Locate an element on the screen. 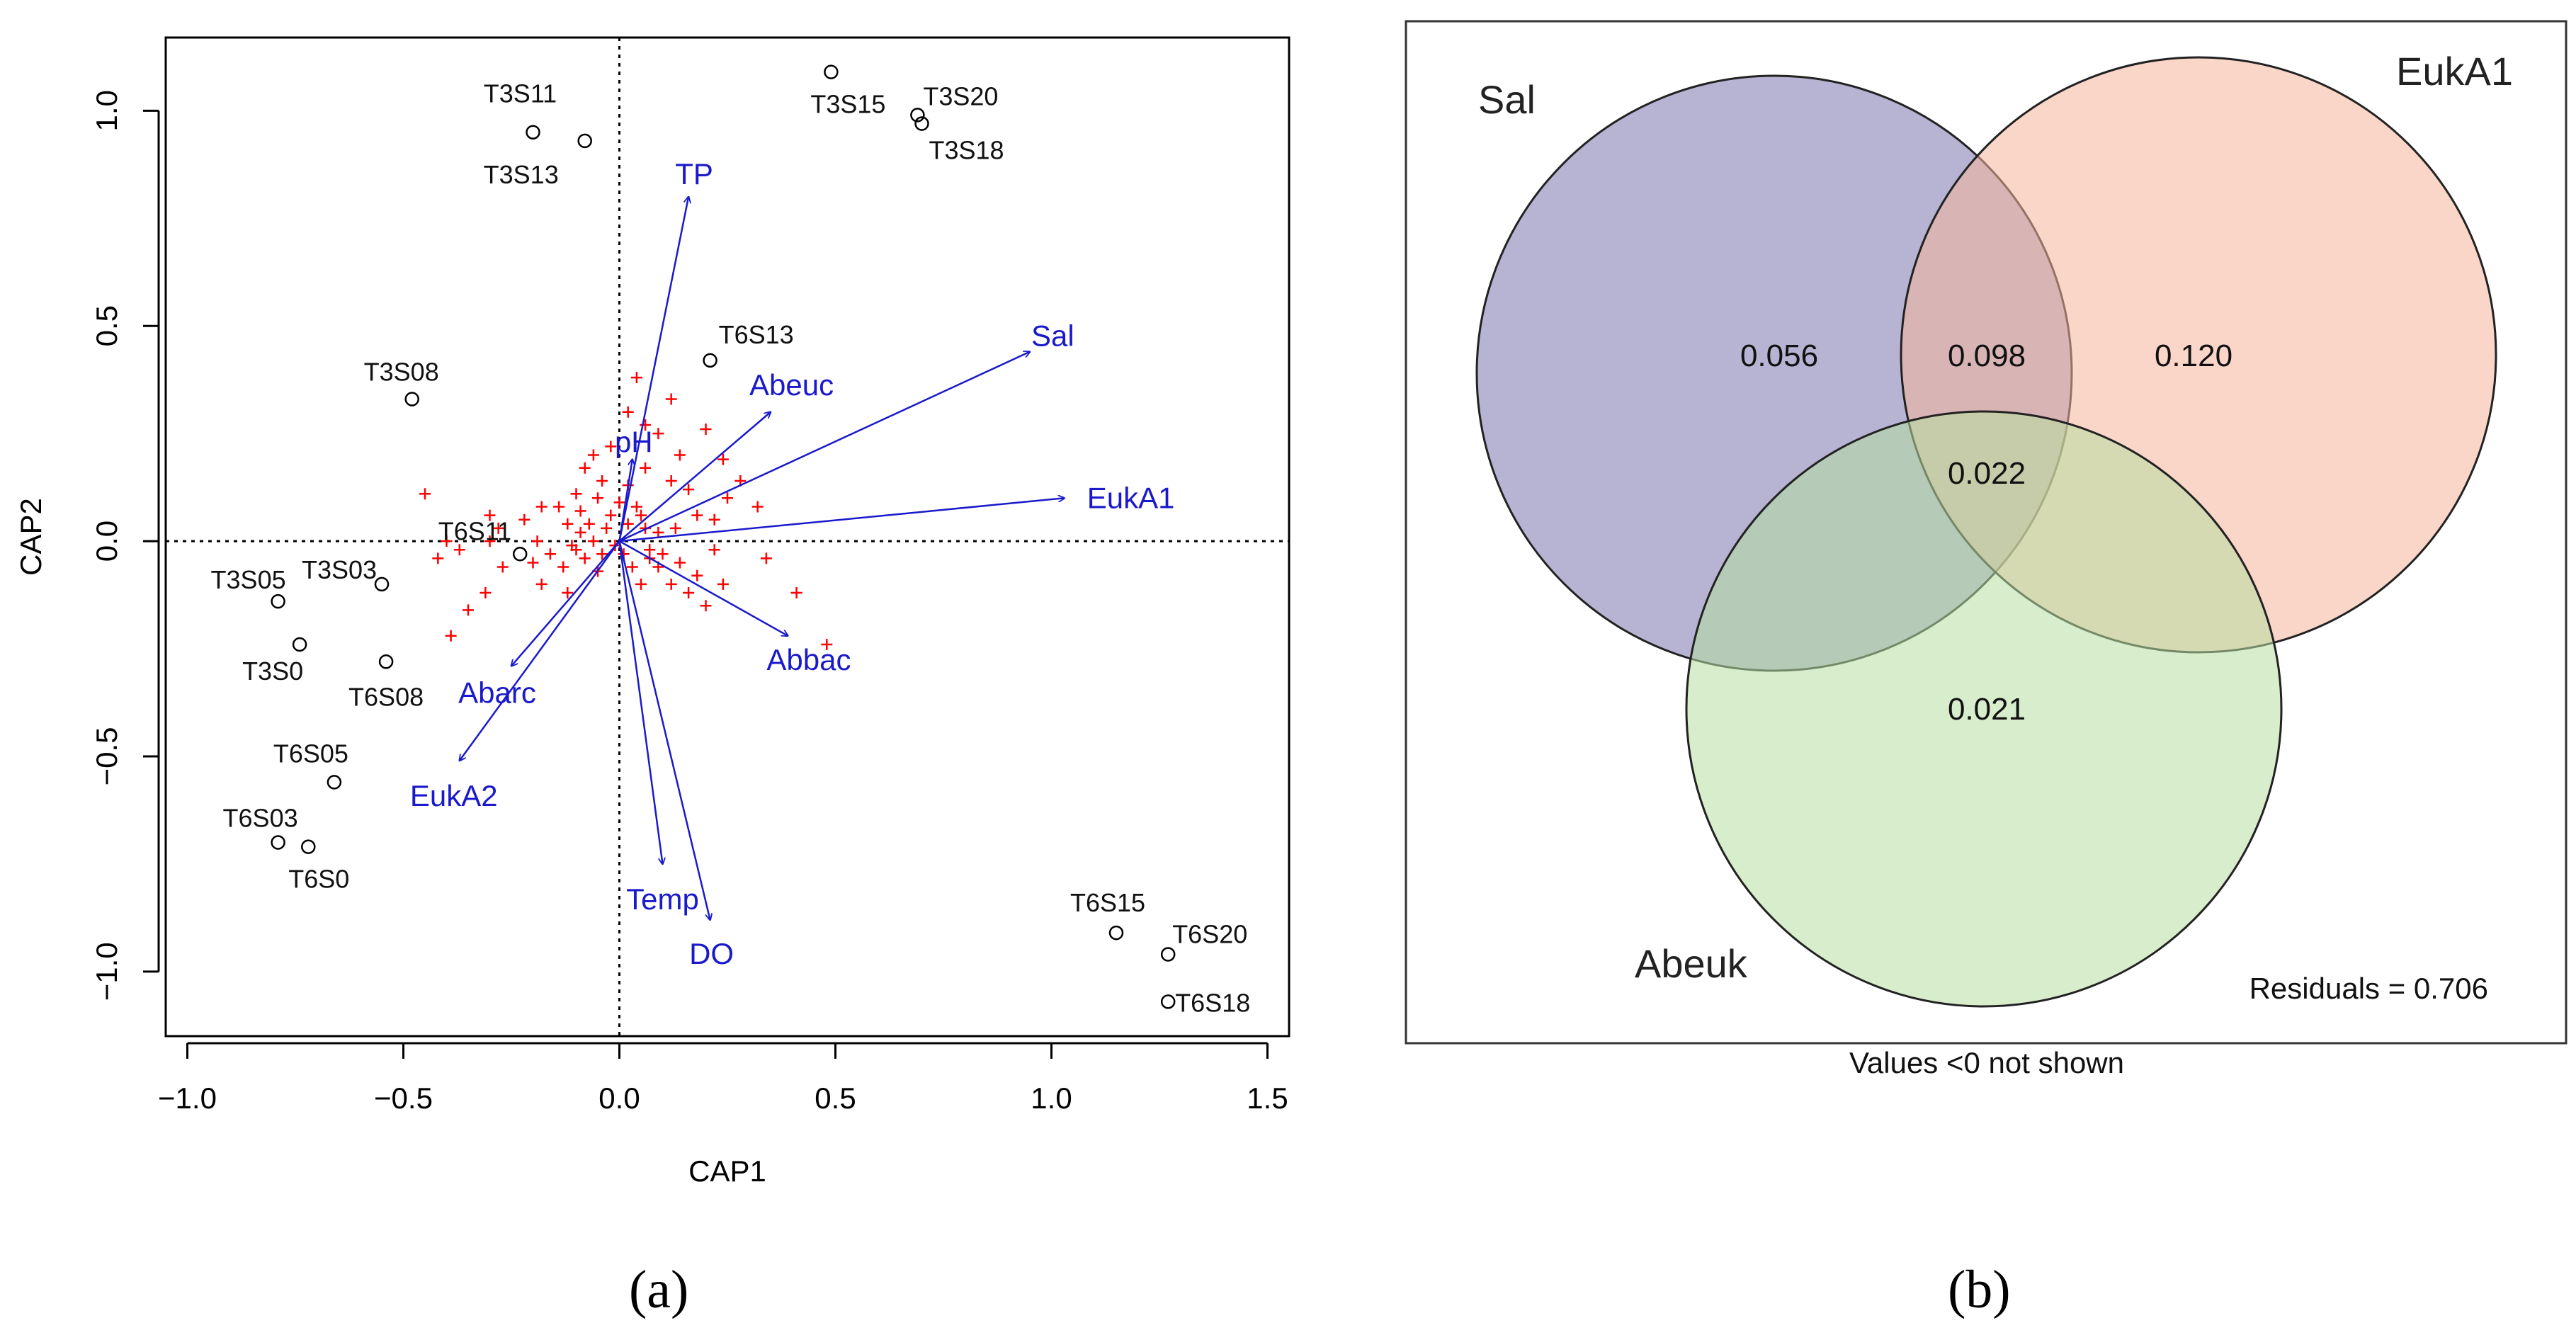 The height and width of the screenshot is (1335, 2576). venn-value-sal-only: 0.056 is located at coordinates (1779, 356).